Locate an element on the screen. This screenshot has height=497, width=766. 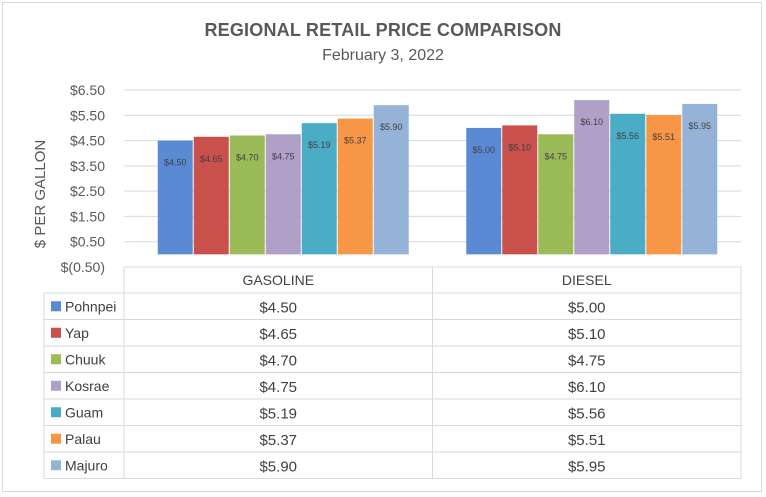
chart-title: REGIONAL RETAIL PRICE COMPARISON is located at coordinates (383, 30).